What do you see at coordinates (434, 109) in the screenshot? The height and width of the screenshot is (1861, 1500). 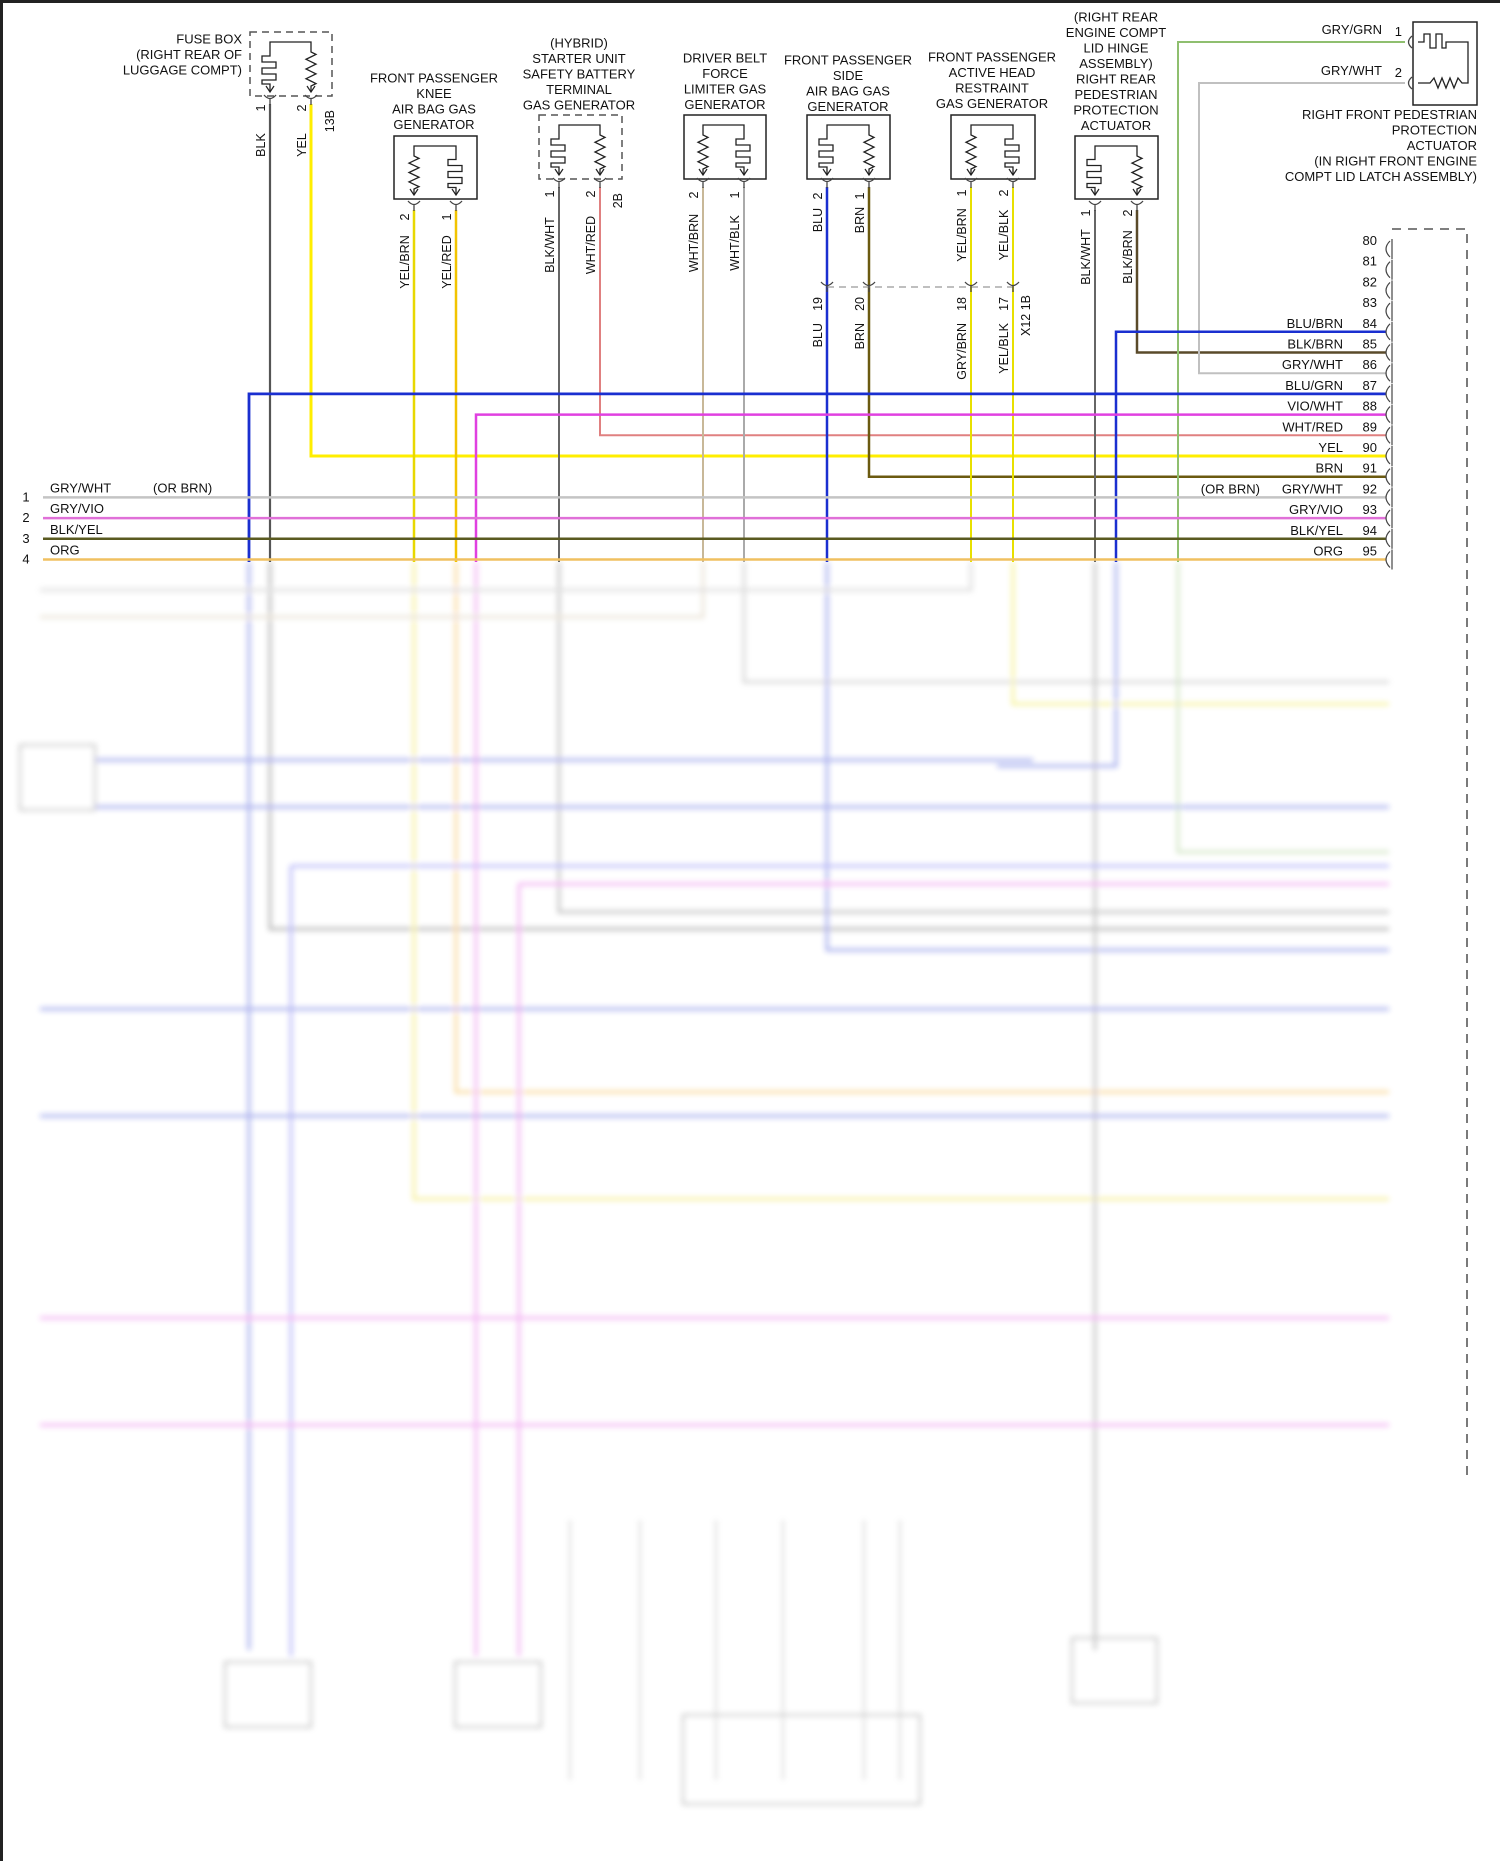 I see `component-label: AIR BAG GAS` at bounding box center [434, 109].